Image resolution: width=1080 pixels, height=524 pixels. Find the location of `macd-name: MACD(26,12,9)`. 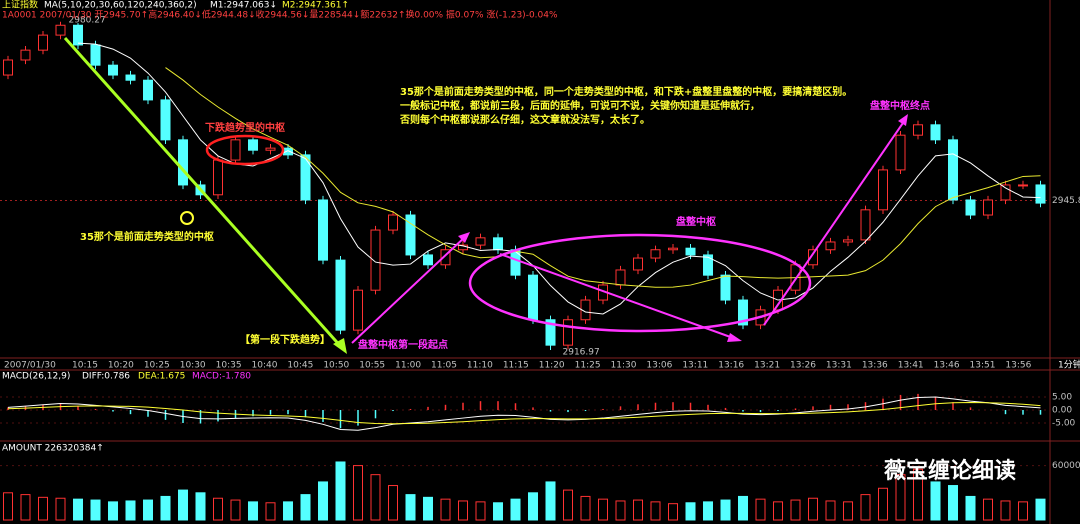

macd-name: MACD(26,12,9) is located at coordinates (36, 377).